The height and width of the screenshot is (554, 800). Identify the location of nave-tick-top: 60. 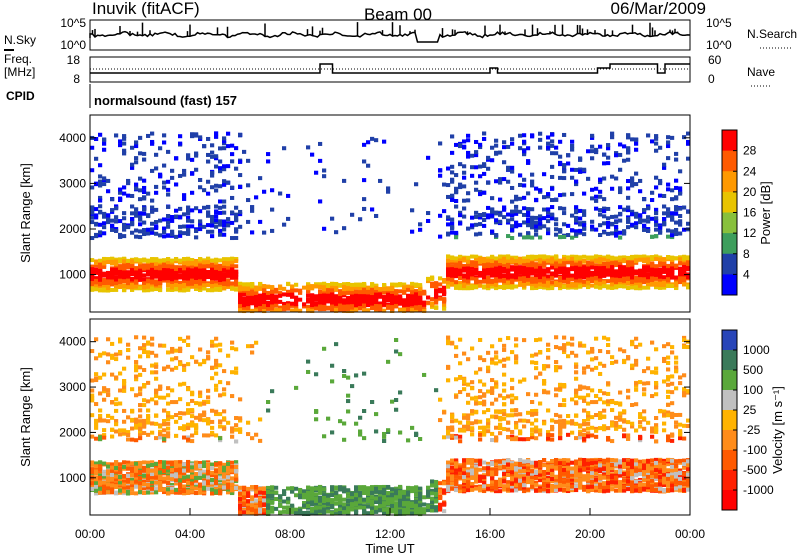
(715, 60).